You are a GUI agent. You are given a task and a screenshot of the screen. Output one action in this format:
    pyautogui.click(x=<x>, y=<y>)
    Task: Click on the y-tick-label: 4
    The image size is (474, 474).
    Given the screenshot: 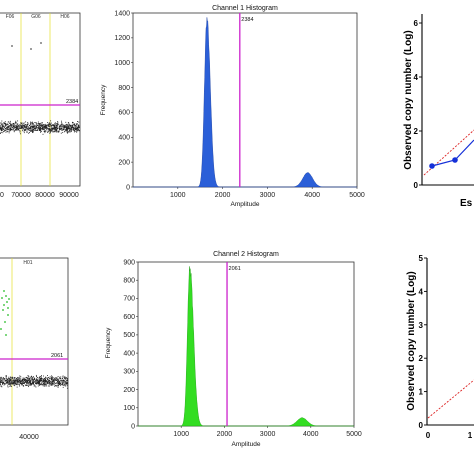 What is the action you would take?
    pyautogui.click(x=416, y=77)
    